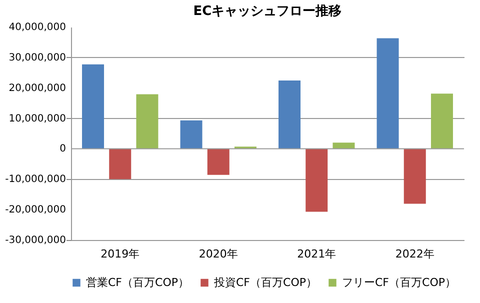 The height and width of the screenshot is (303, 480). What do you see at coordinates (35, 210) in the screenshot?
I see `y-tick-label: -20,000,000` at bounding box center [35, 210].